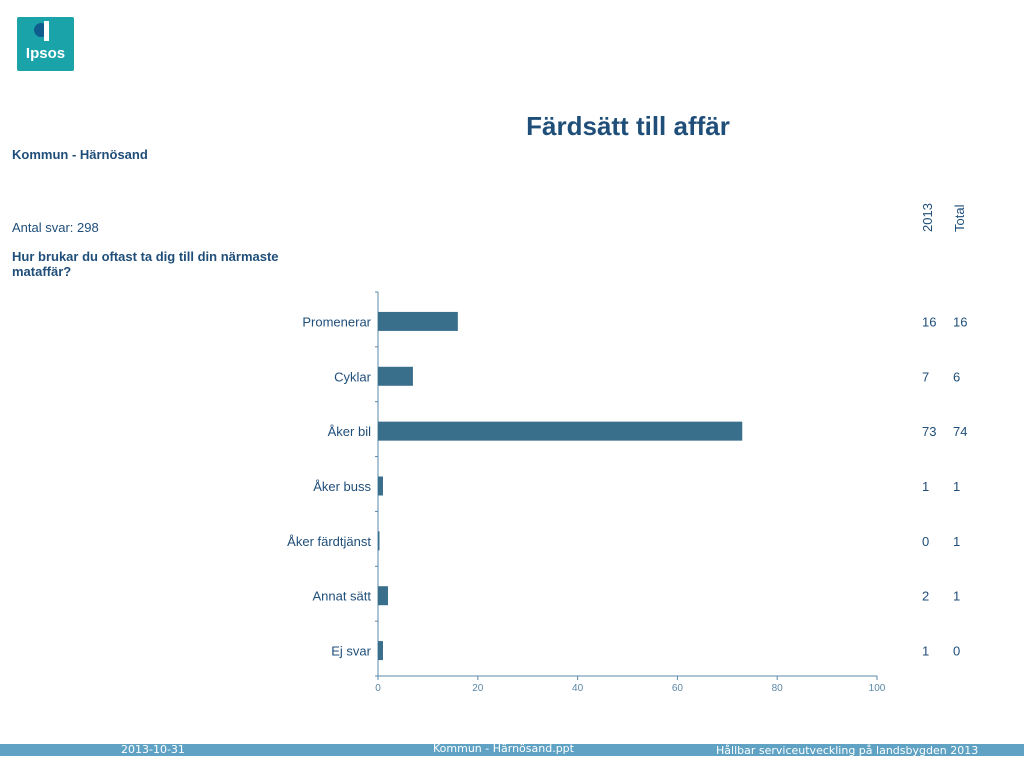 The width and height of the screenshot is (1024, 768). I want to click on category-label: Åker bil, so click(349, 431).